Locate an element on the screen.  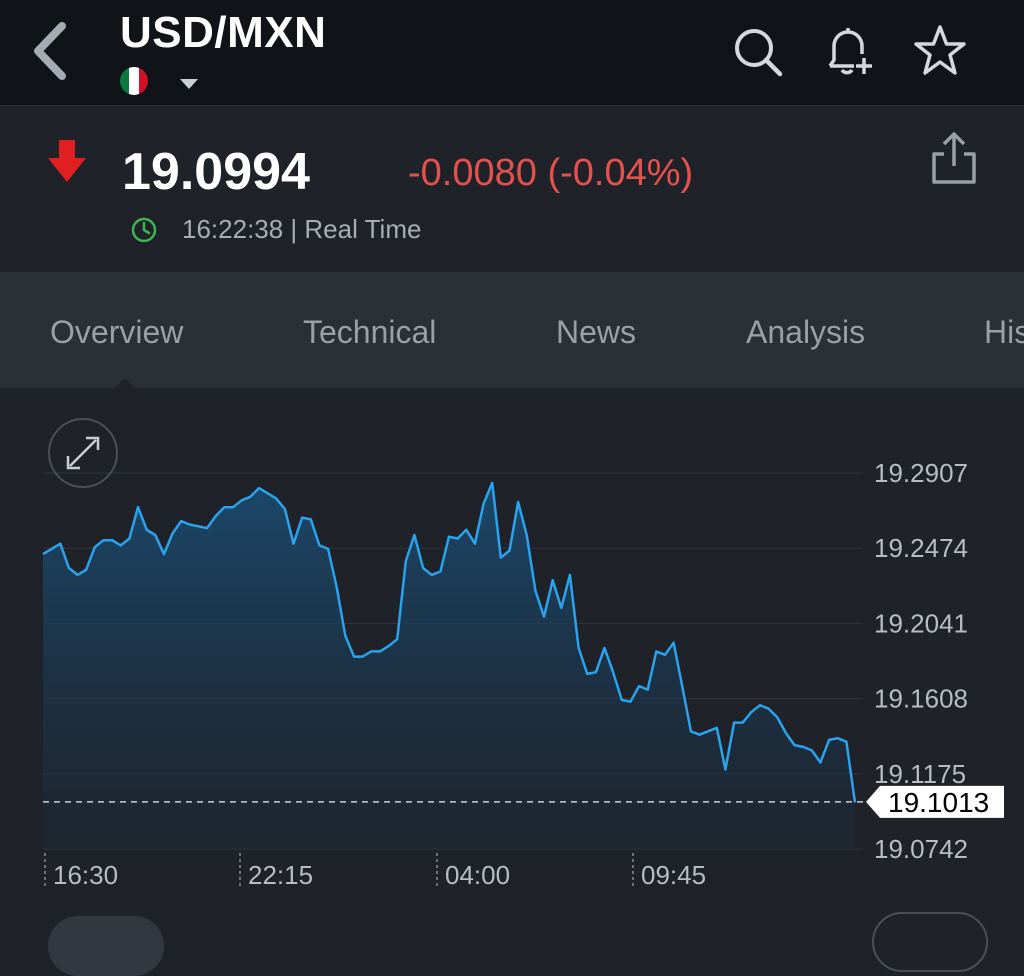
top-bar: USD/MXN is located at coordinates (512, 53).